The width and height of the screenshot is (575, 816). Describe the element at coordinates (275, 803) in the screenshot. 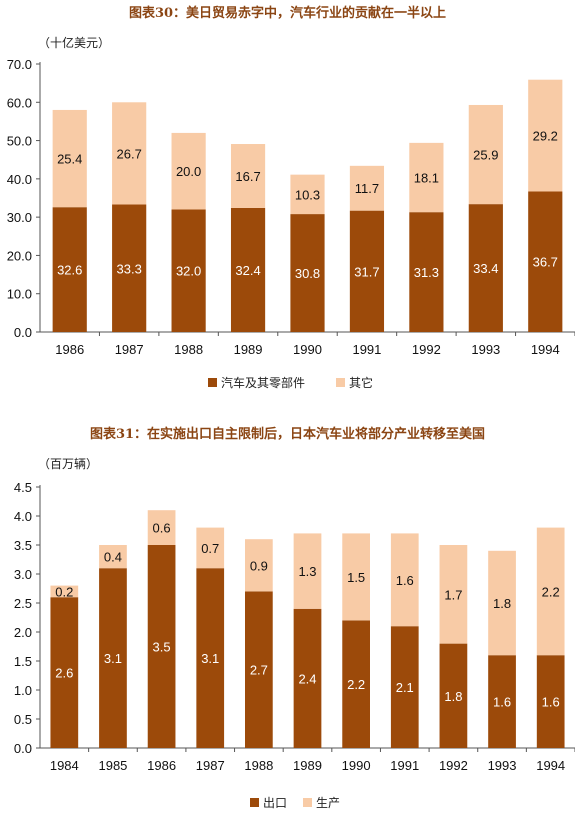

I see `legend-label: 出口` at that location.